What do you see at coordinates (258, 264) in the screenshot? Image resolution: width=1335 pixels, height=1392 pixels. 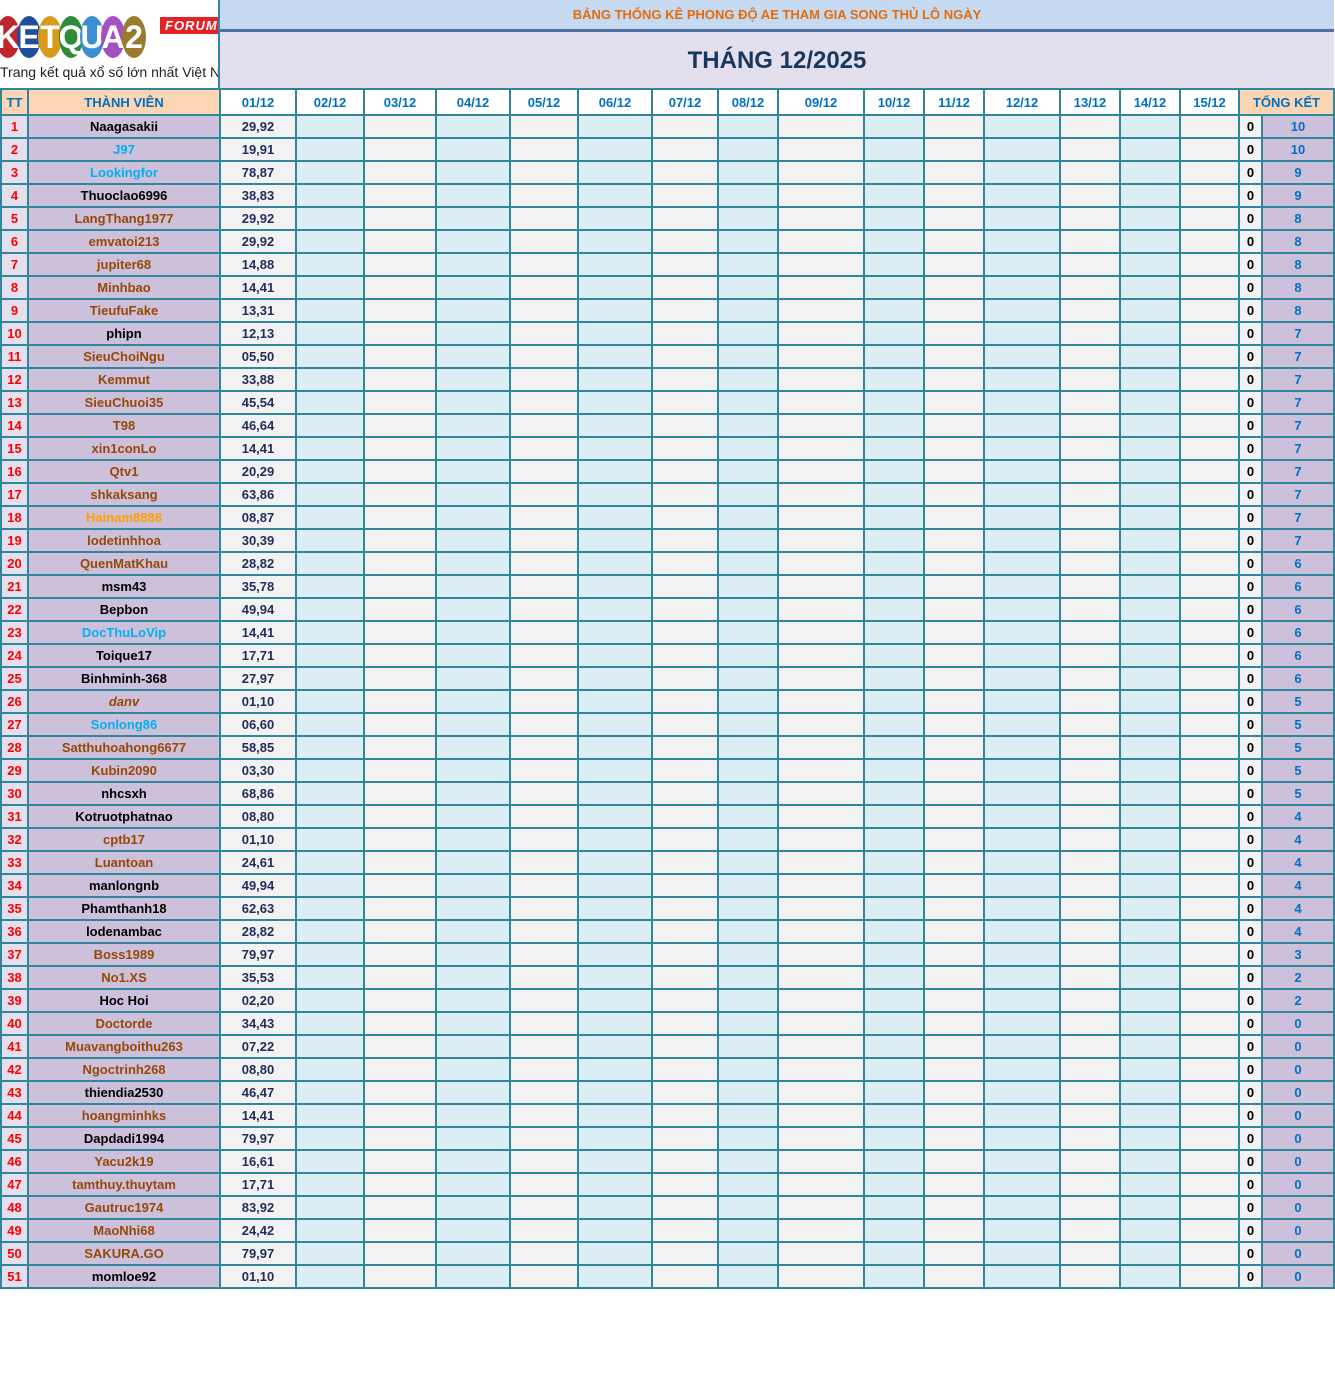 I see `day-value: 14,88` at bounding box center [258, 264].